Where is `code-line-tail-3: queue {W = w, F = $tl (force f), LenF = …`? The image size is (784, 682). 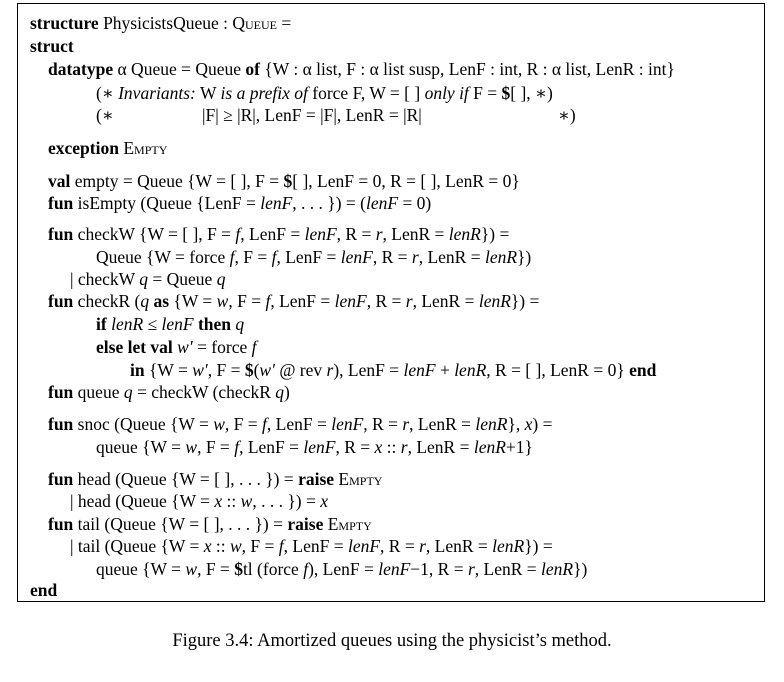 code-line-tail-3: queue {W = w, F = $tl (force f), LenF = … is located at coordinates (342, 569).